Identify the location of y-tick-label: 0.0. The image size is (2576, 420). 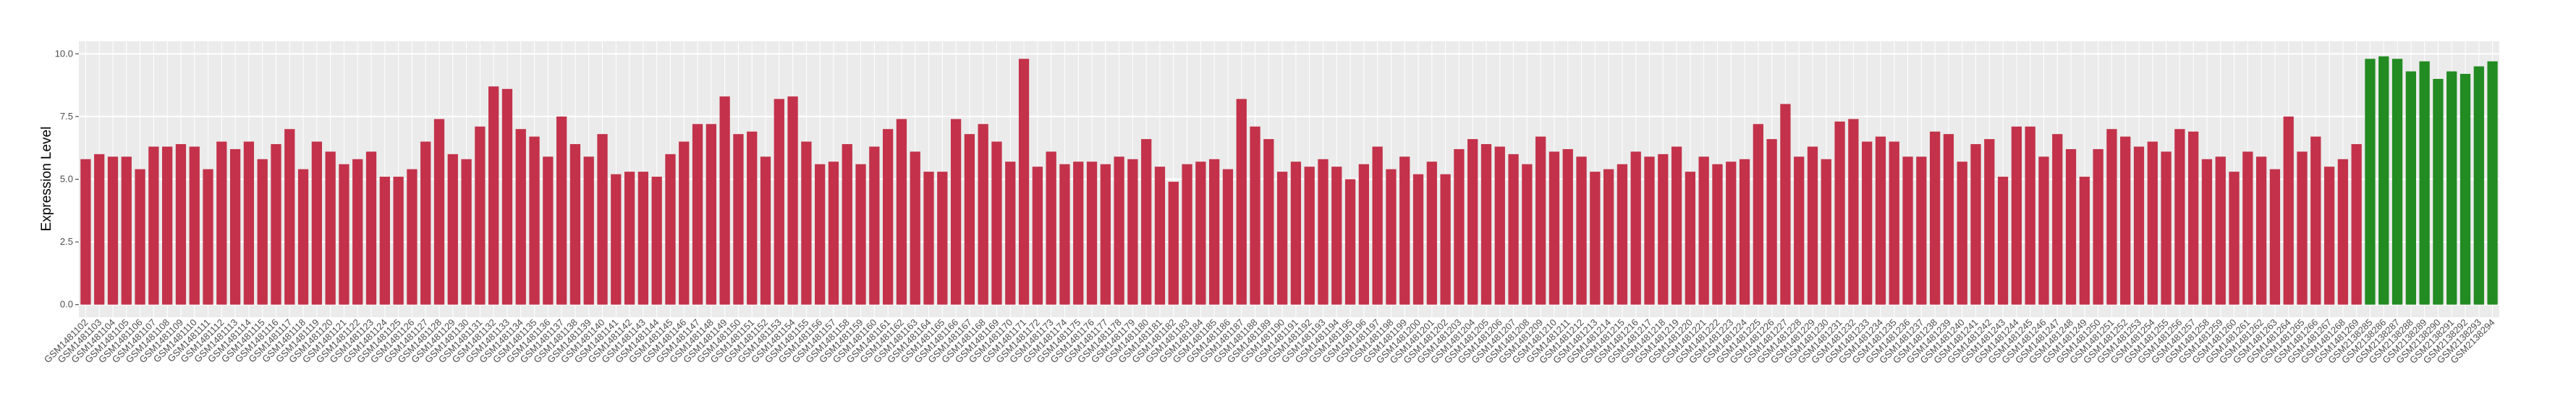
(66, 304).